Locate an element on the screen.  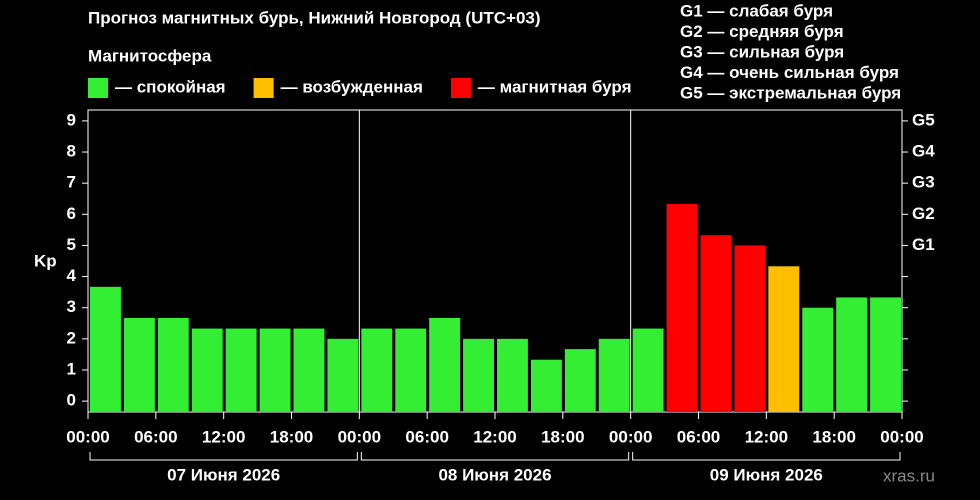
y-tick-label: 4 is located at coordinates (72, 275).